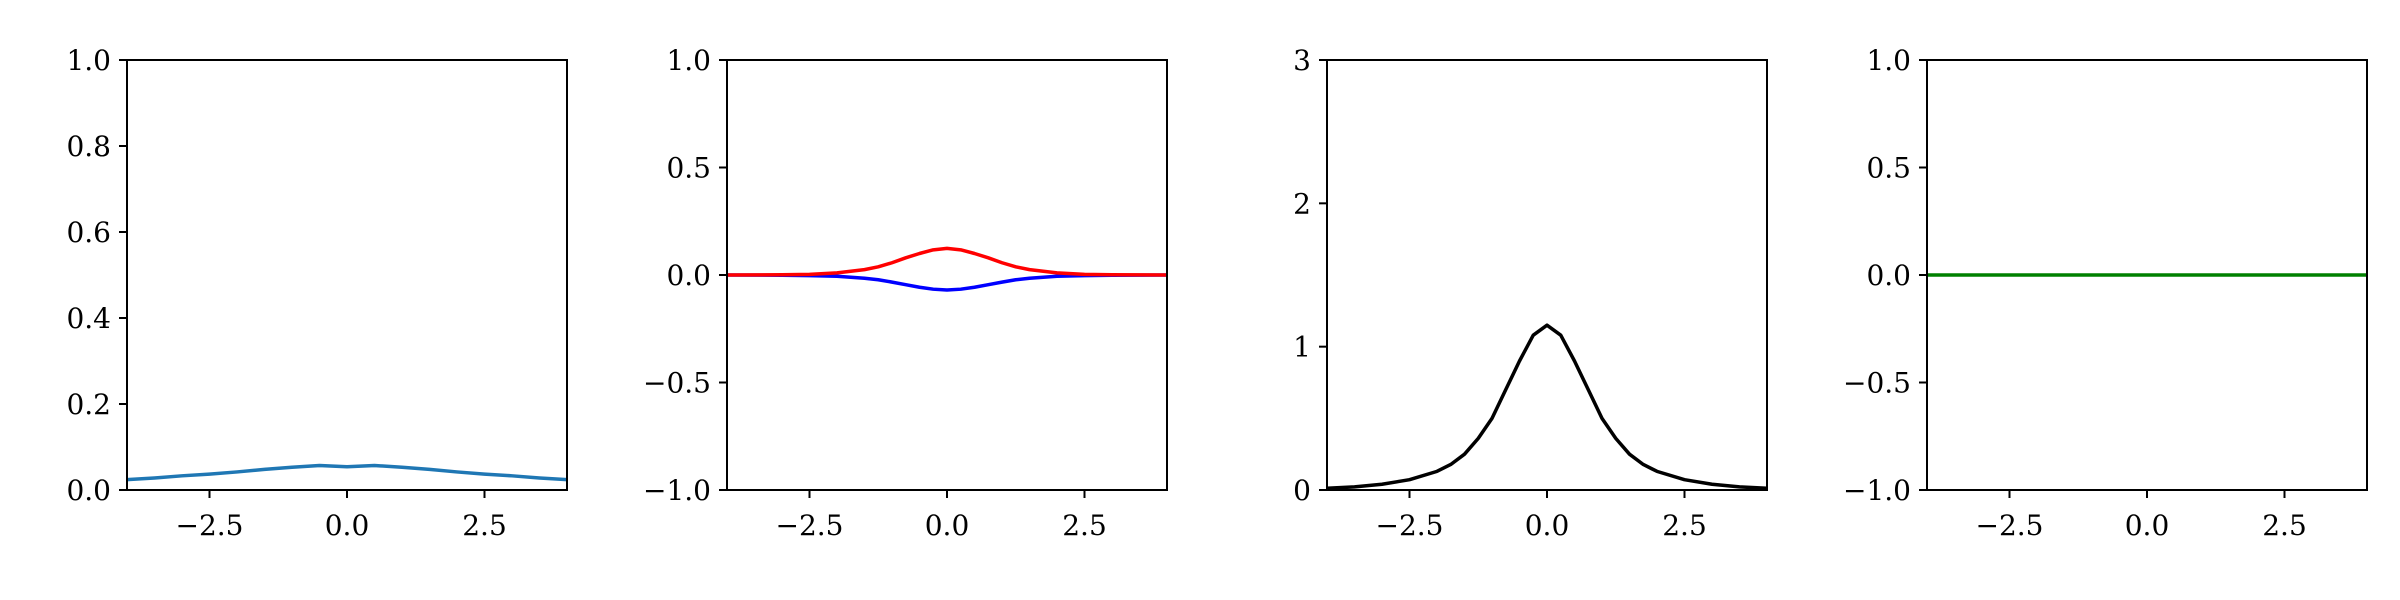  Describe the element at coordinates (88, 232) in the screenshot. I see `y-tick-label: 0.6` at that location.